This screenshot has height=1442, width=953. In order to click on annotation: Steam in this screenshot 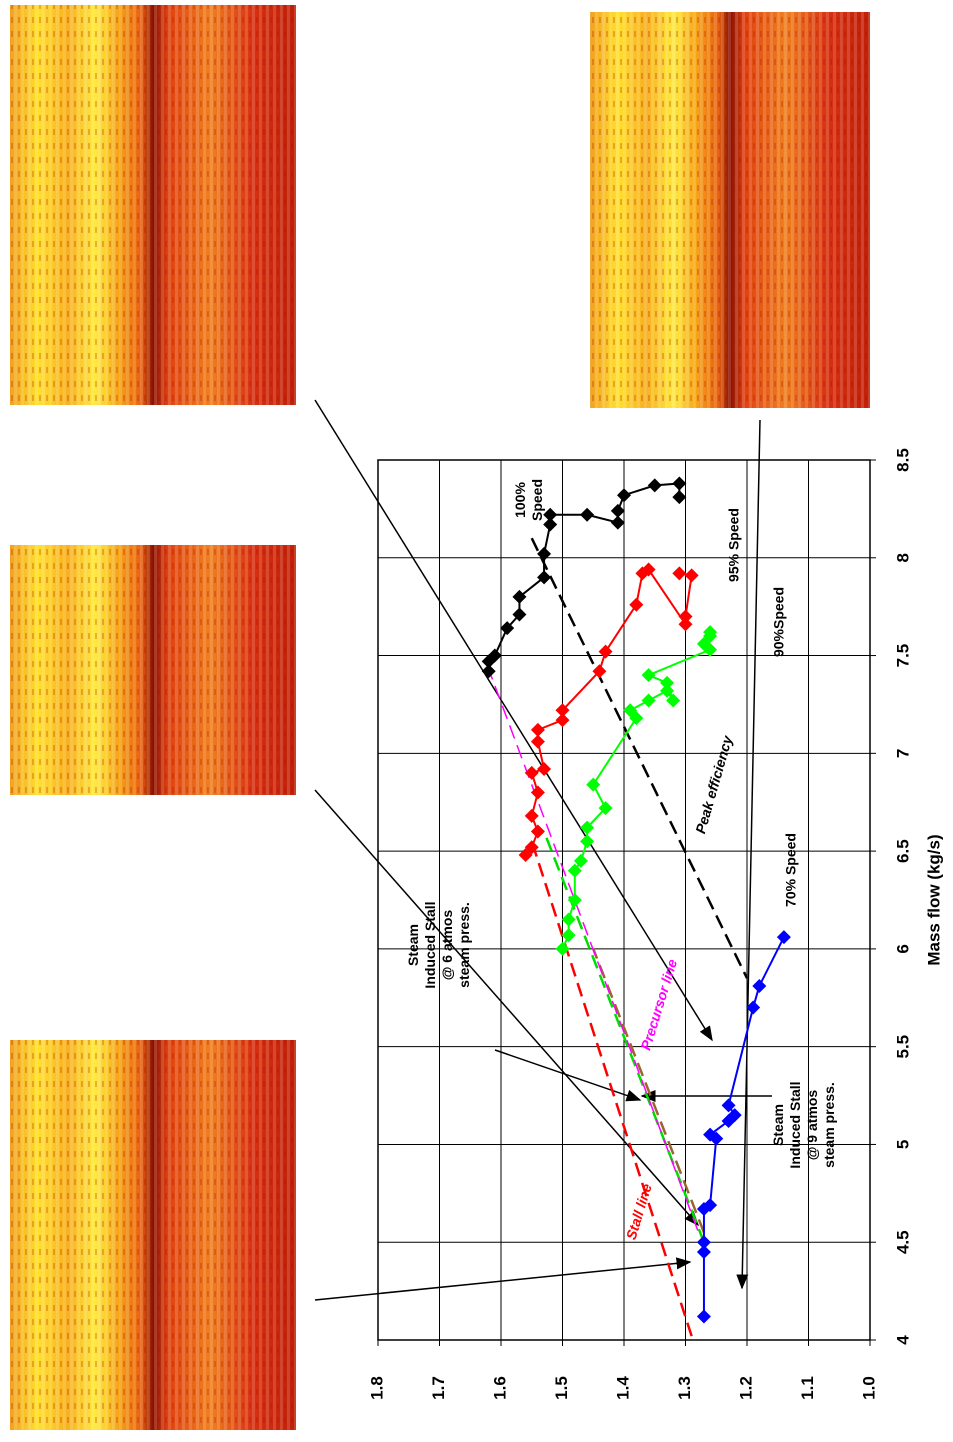, I will do `click(413, 945)`.